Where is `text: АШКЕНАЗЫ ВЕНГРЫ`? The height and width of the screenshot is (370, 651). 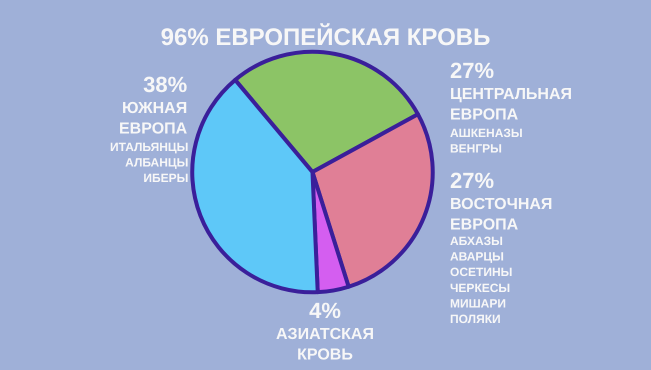
text: АШКЕНАЗЫ ВЕНГРЫ is located at coordinates (486, 141).